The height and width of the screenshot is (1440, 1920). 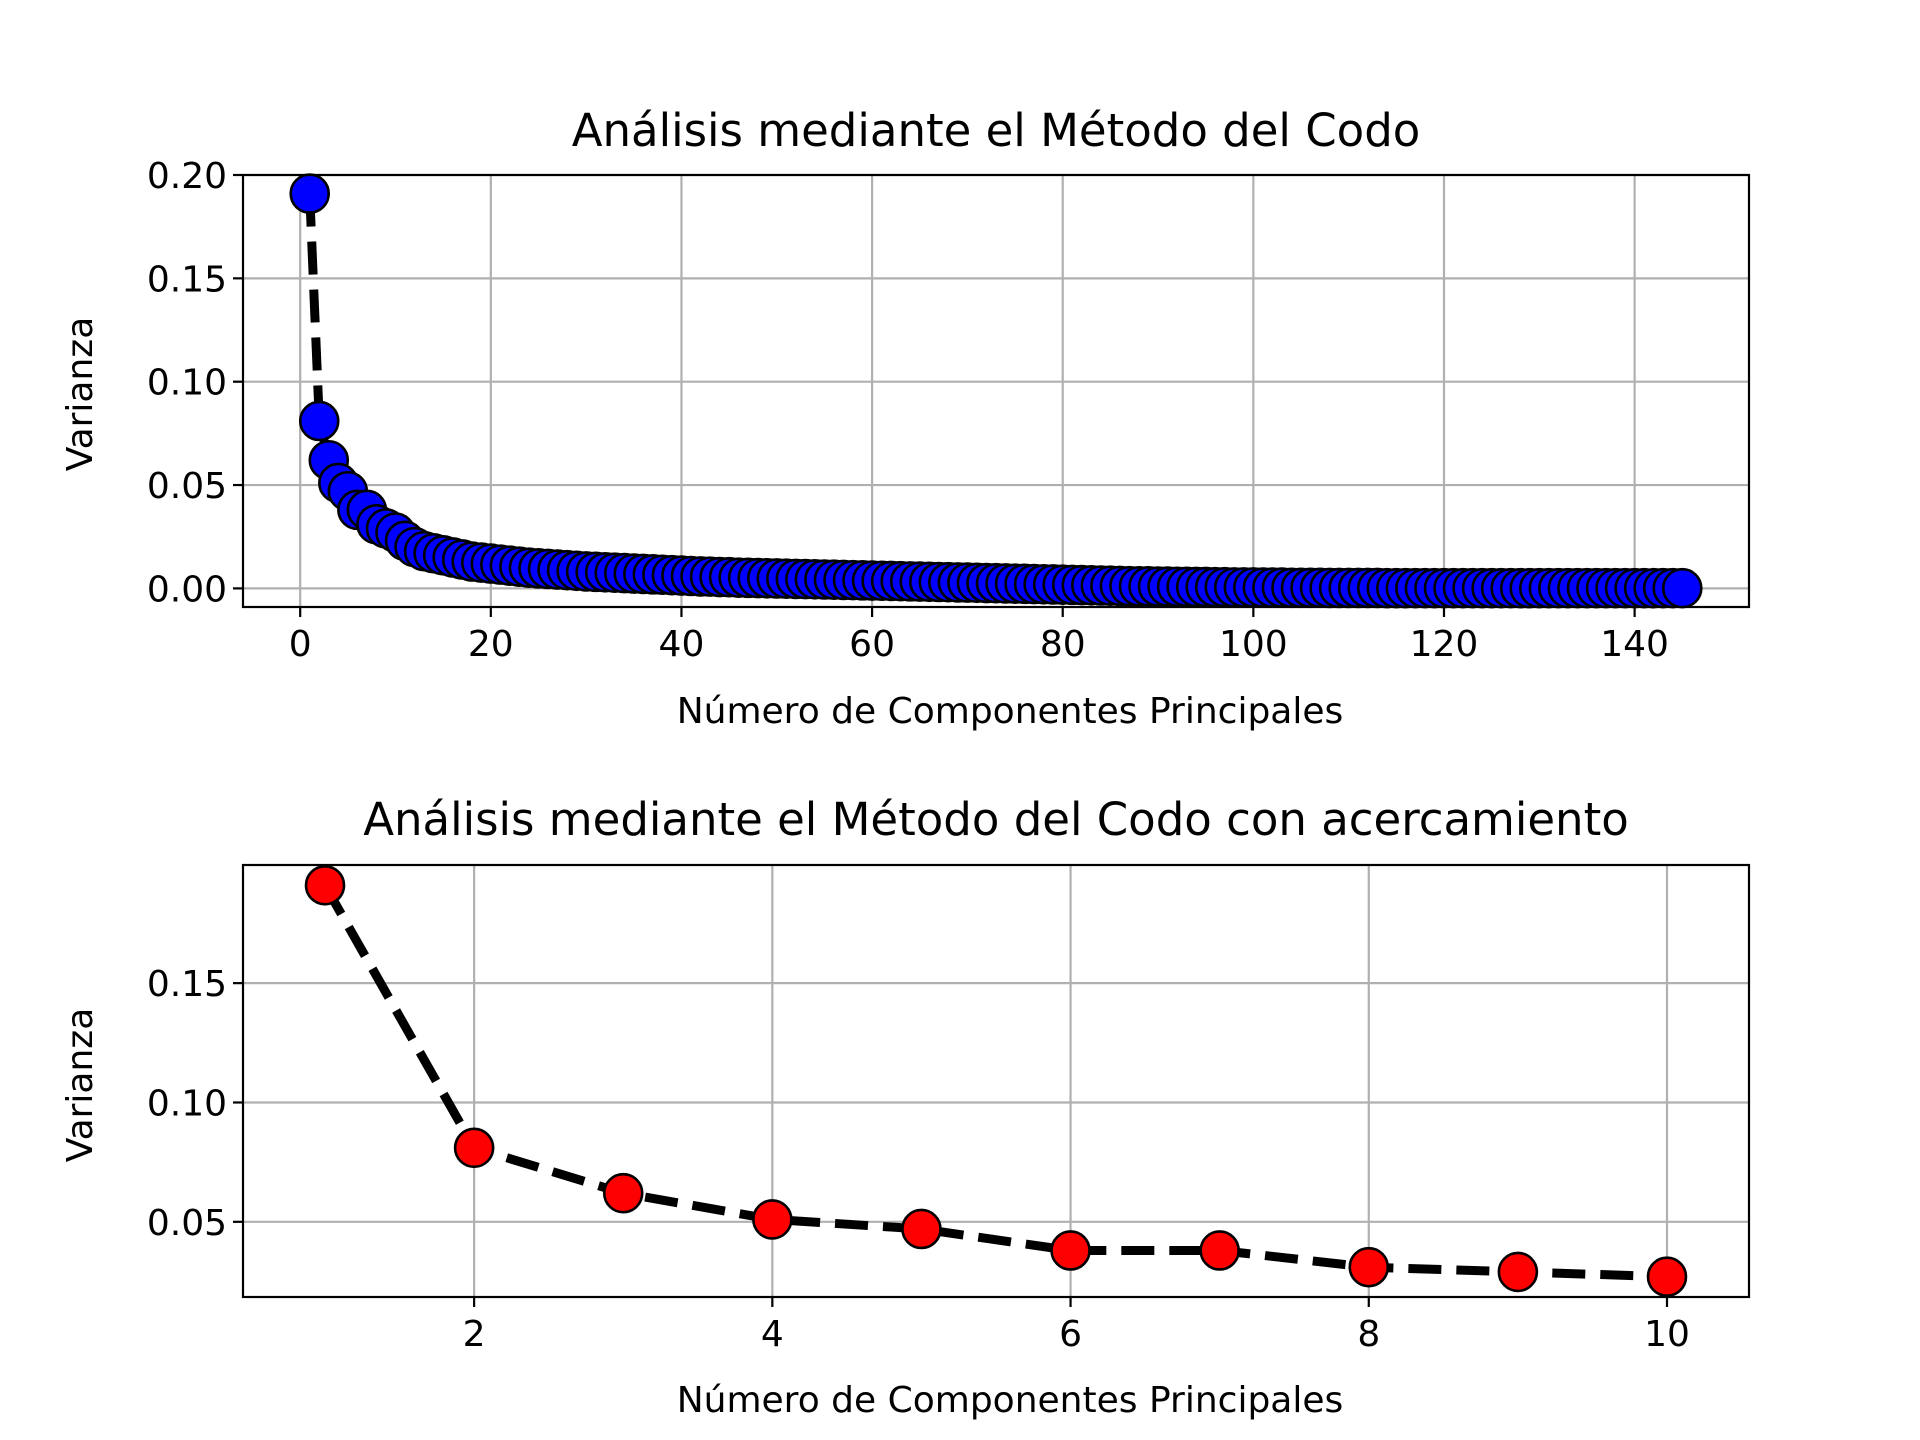 I want to click on x-tick-label: 10, so click(x=1667, y=1334).